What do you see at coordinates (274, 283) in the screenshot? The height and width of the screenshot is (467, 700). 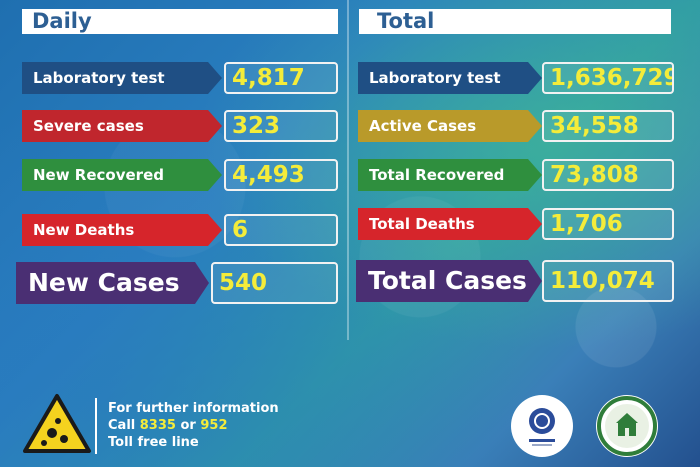 I see `daily-new-cases-value: 540` at bounding box center [274, 283].